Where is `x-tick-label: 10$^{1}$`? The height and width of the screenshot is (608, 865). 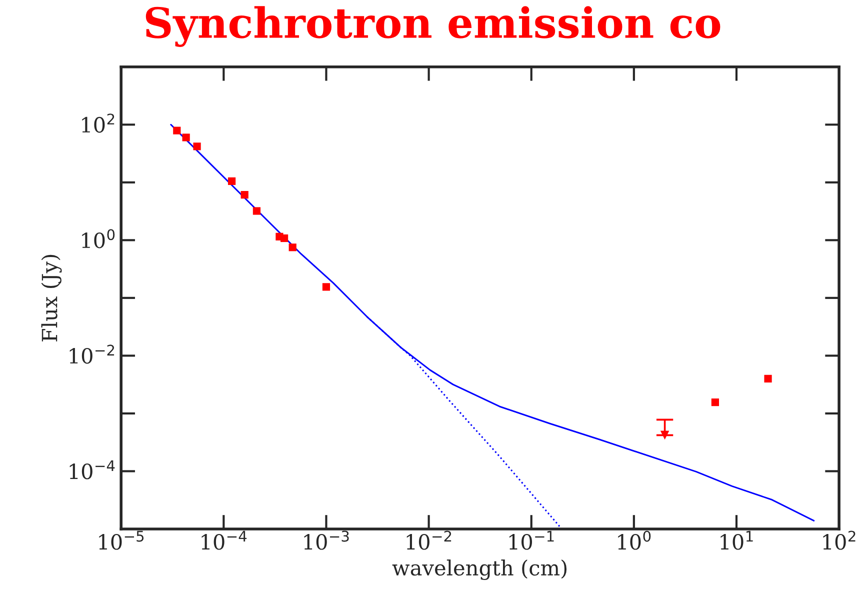 x-tick-label: 10$^{1}$ is located at coordinates (736, 540).